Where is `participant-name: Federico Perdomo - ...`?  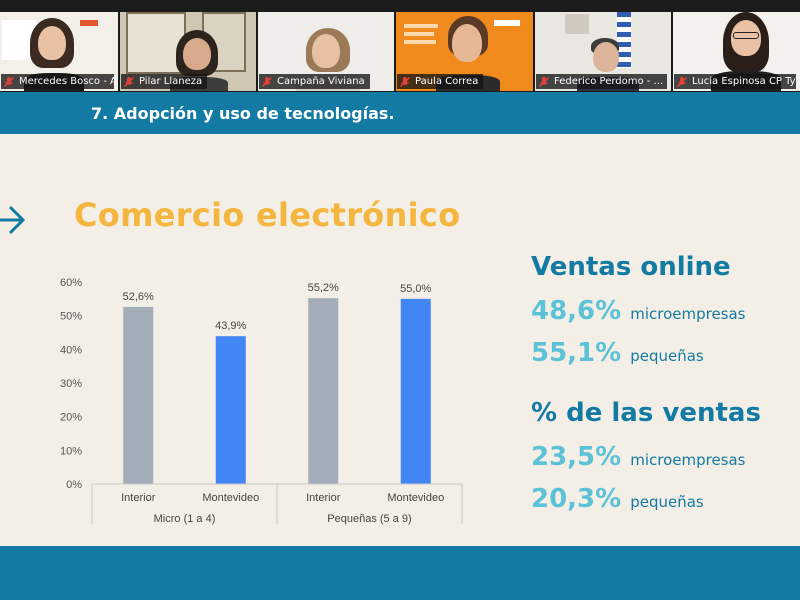 participant-name: Federico Perdomo - ... is located at coordinates (609, 81).